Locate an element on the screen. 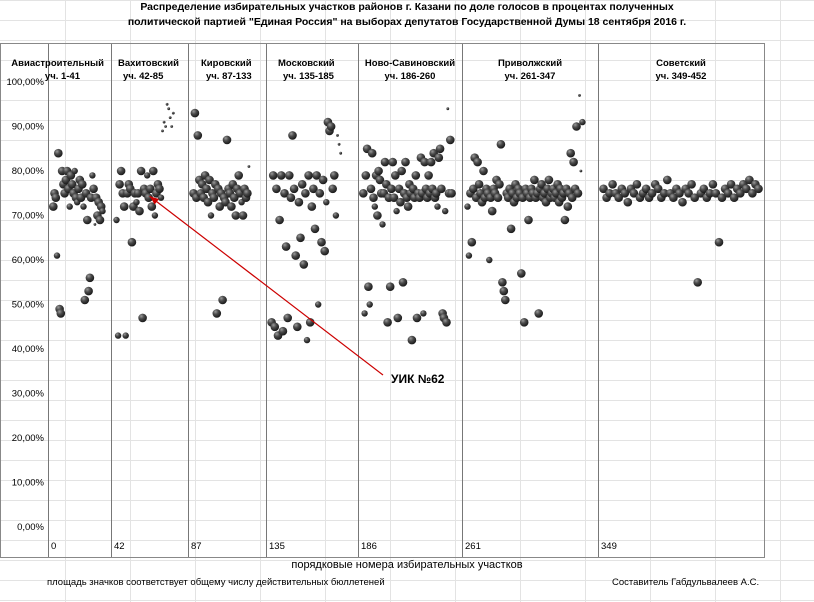 The image size is (814, 602). panel-district-name: Приволжский is located at coordinates (530, 63).